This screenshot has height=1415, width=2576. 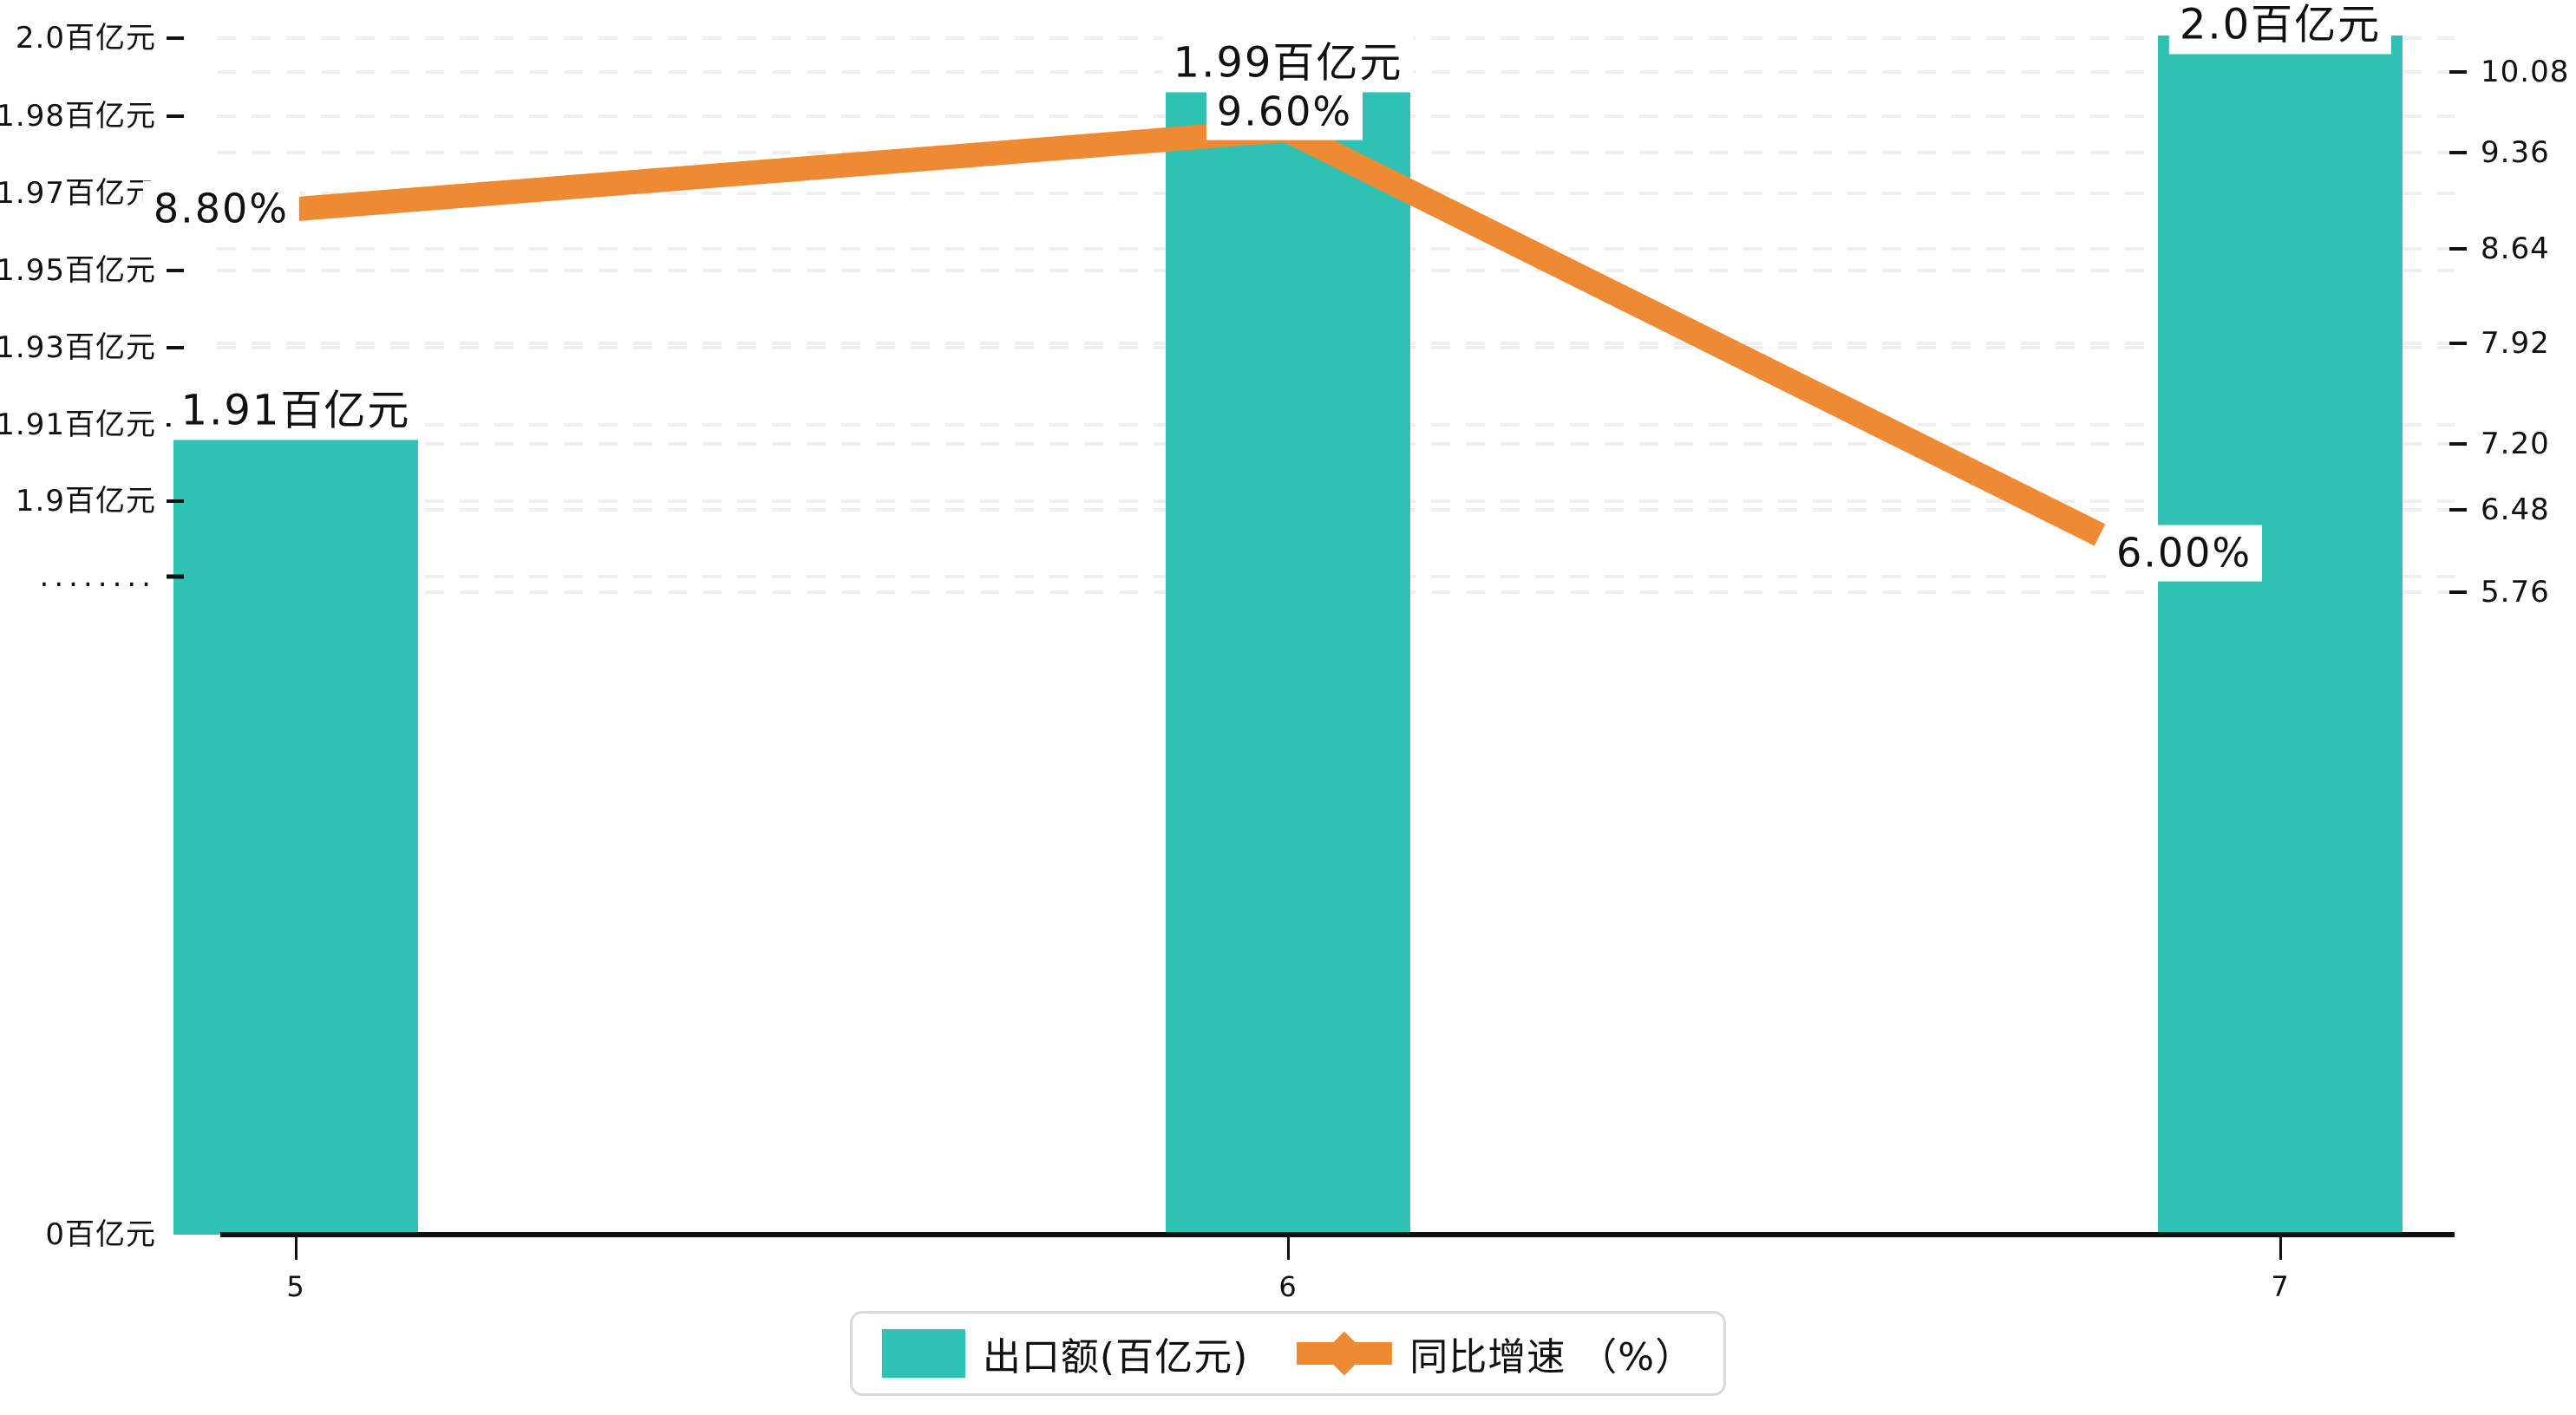 I want to click on y-right-tick-5: 6.48, so click(x=2515, y=509).